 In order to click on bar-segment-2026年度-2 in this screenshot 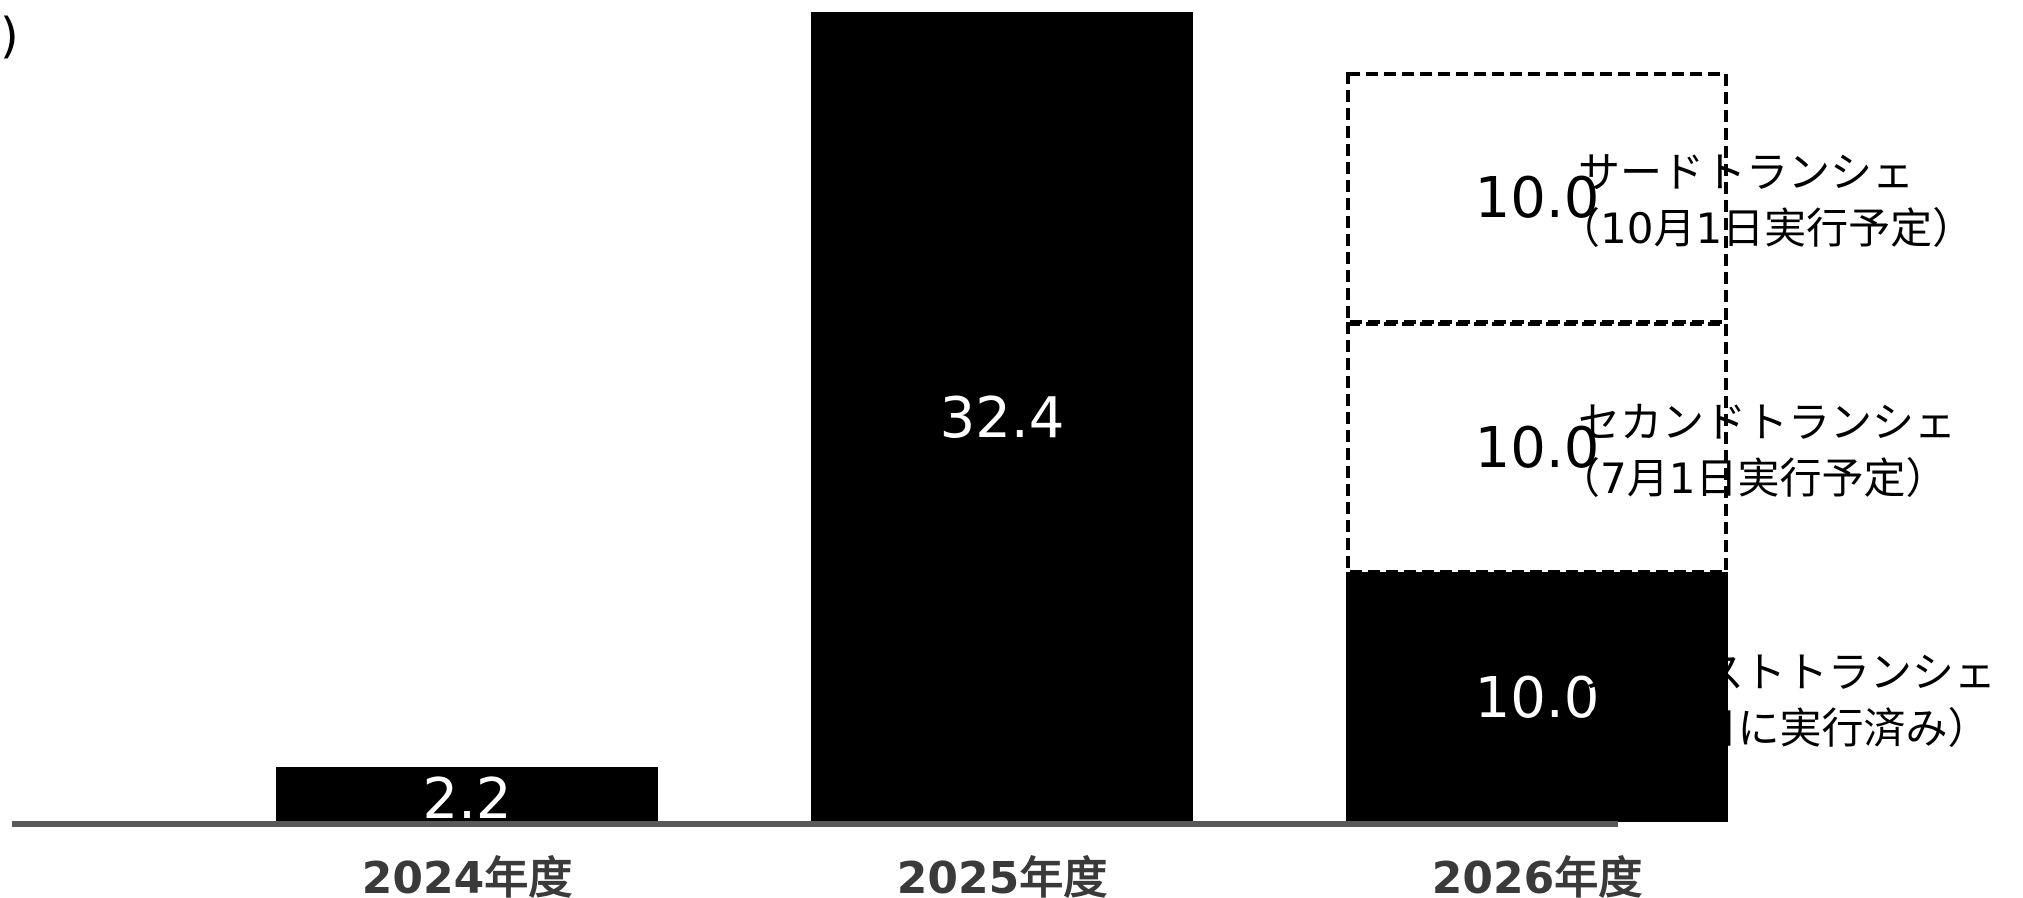, I will do `click(1537, 198)`.